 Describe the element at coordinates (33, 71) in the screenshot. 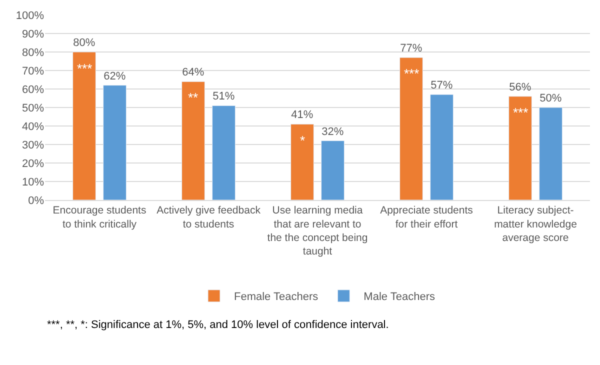

I see `y-tick-label: 70%` at that location.